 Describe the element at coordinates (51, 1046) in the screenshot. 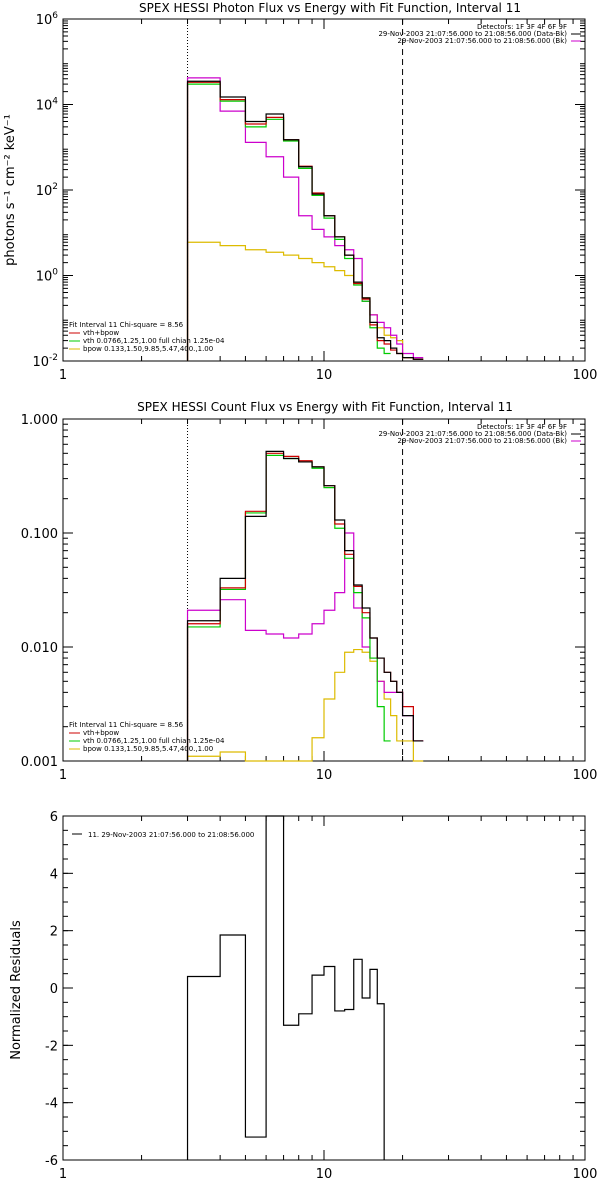

I see `y-tick-label: -2` at that location.